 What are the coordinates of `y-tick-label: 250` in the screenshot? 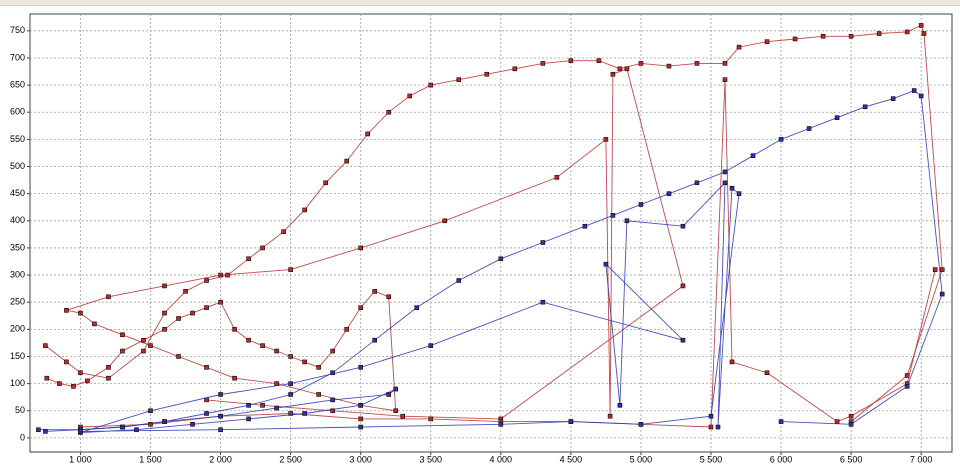 It's located at (17, 302).